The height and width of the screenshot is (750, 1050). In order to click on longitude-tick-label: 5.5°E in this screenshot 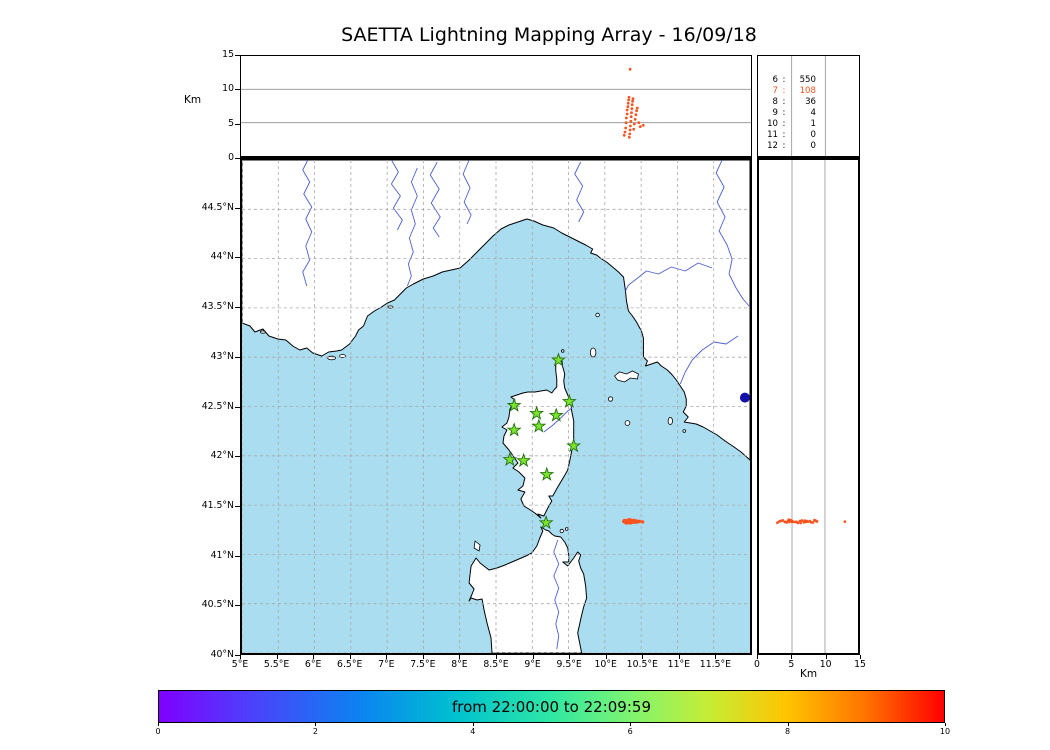, I will do `click(276, 664)`.